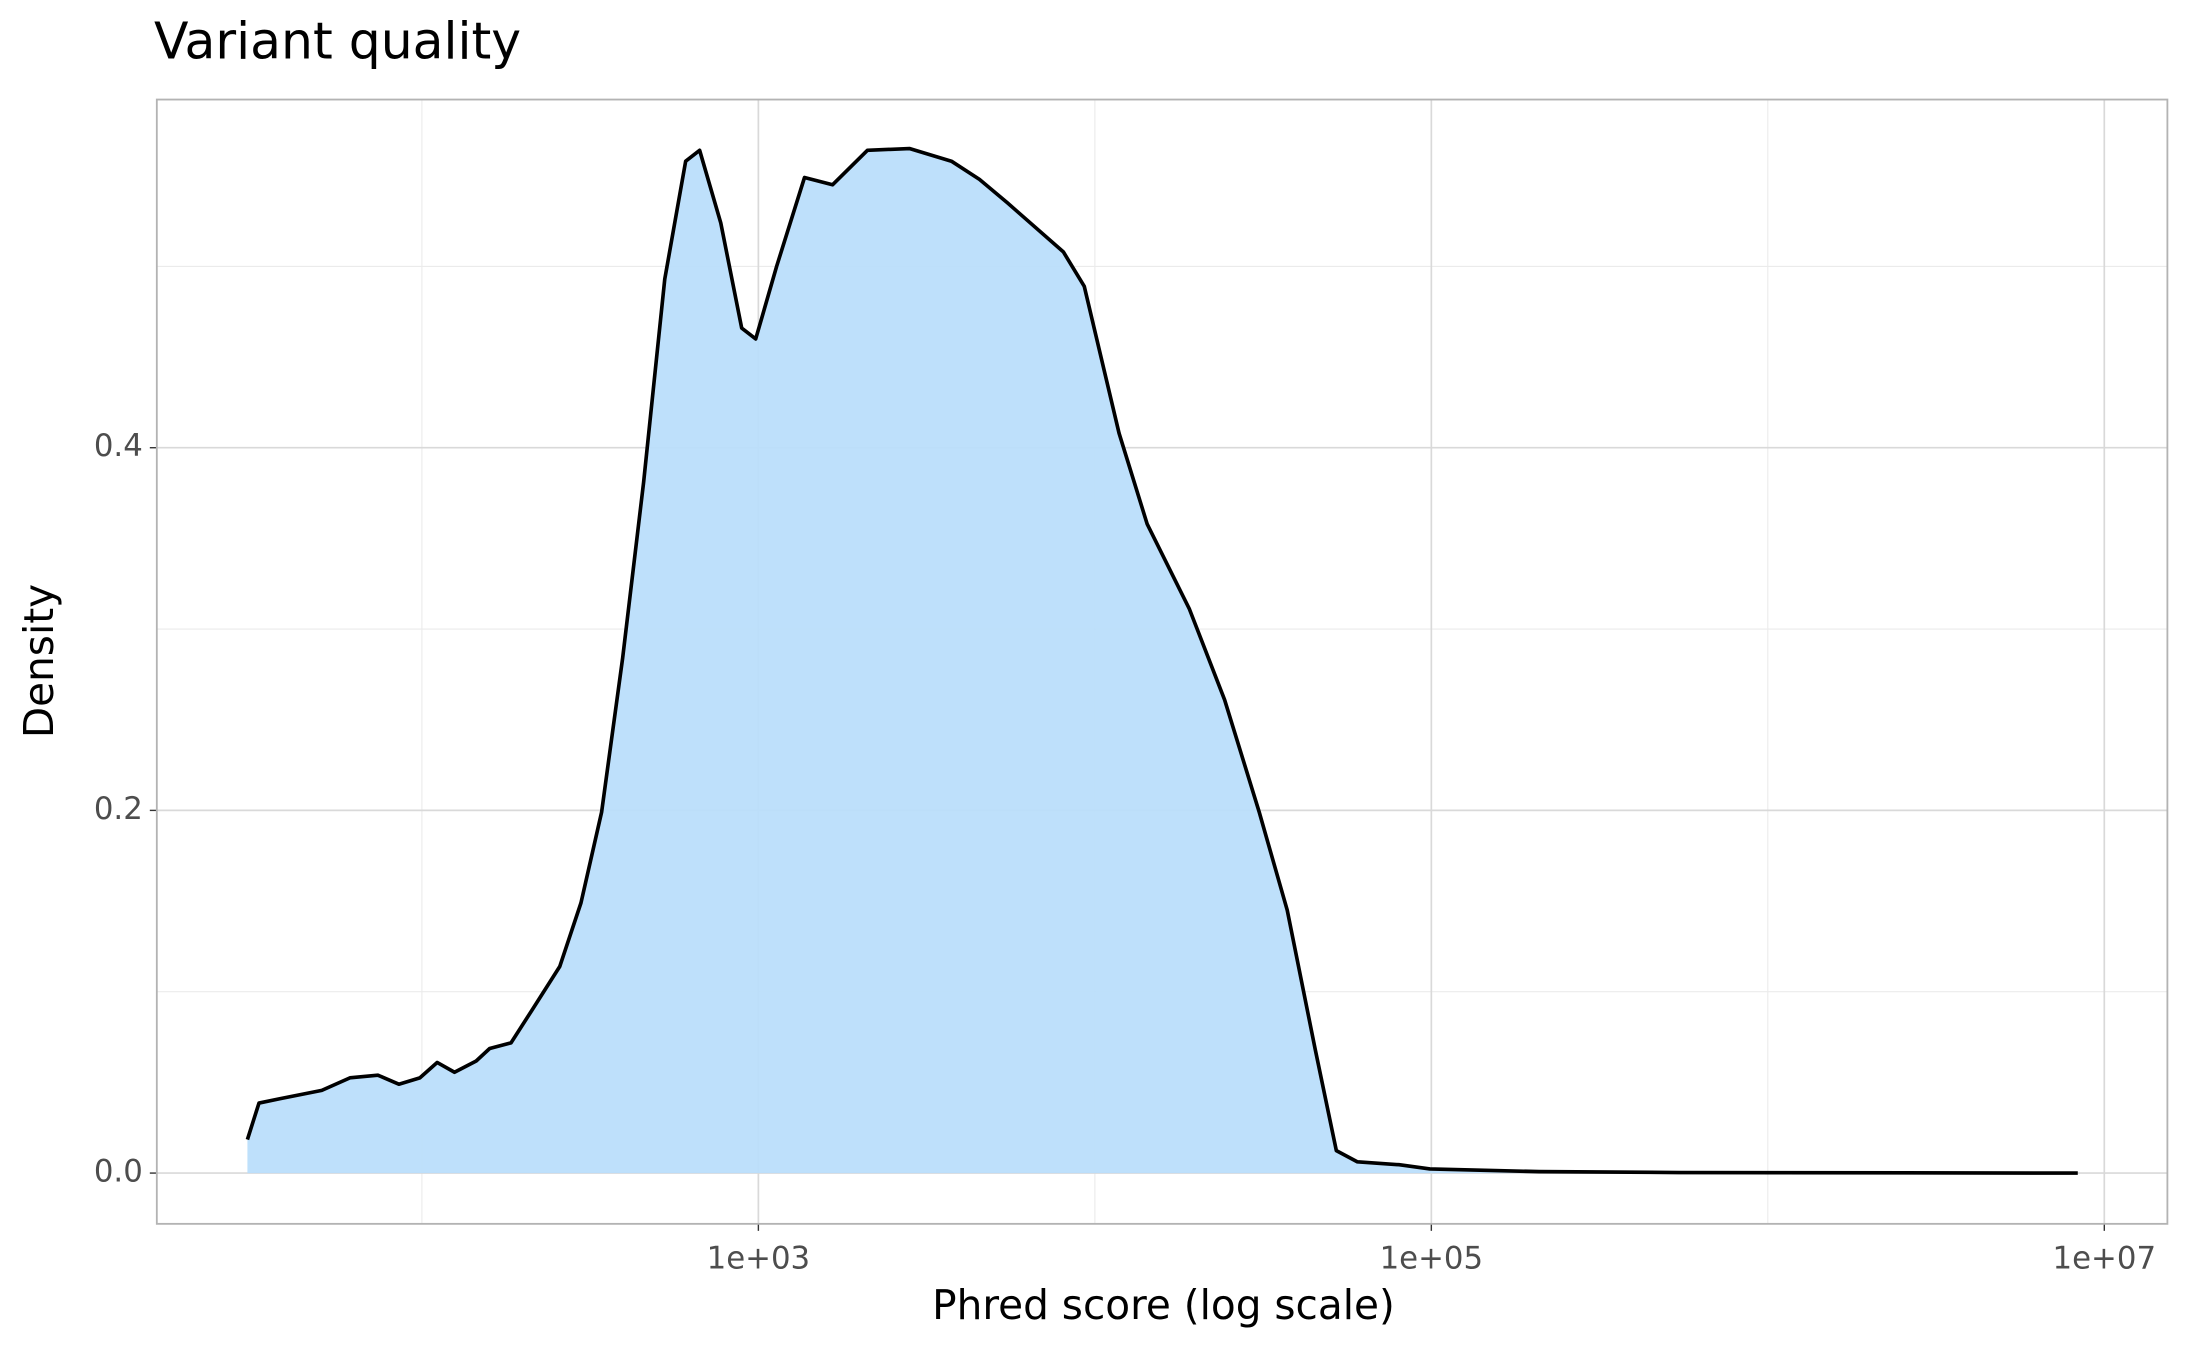  What do you see at coordinates (337, 40) in the screenshot?
I see `chart-title: Variant quality` at bounding box center [337, 40].